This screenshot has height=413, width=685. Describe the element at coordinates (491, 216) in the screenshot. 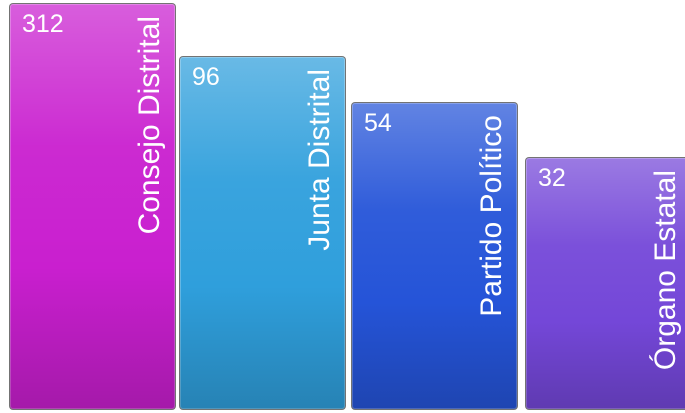

I see `category-label: Partido Político` at that location.